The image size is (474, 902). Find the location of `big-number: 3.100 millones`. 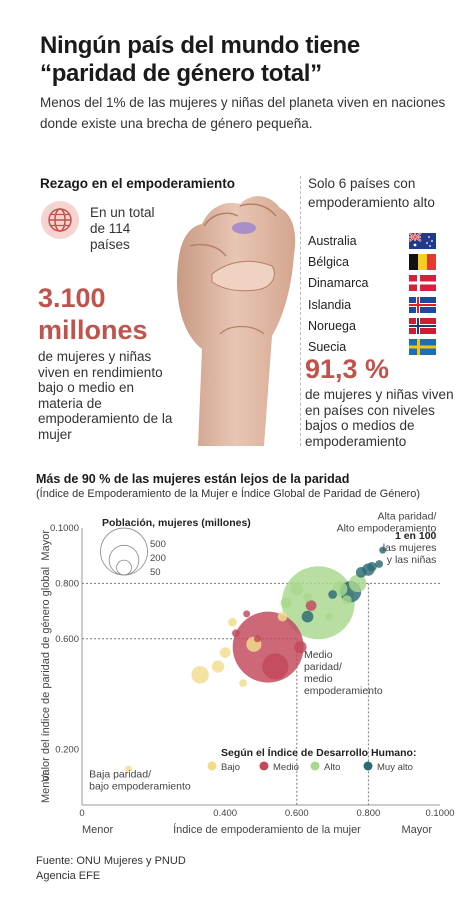

big-number: 3.100 millones is located at coordinates (93, 314).